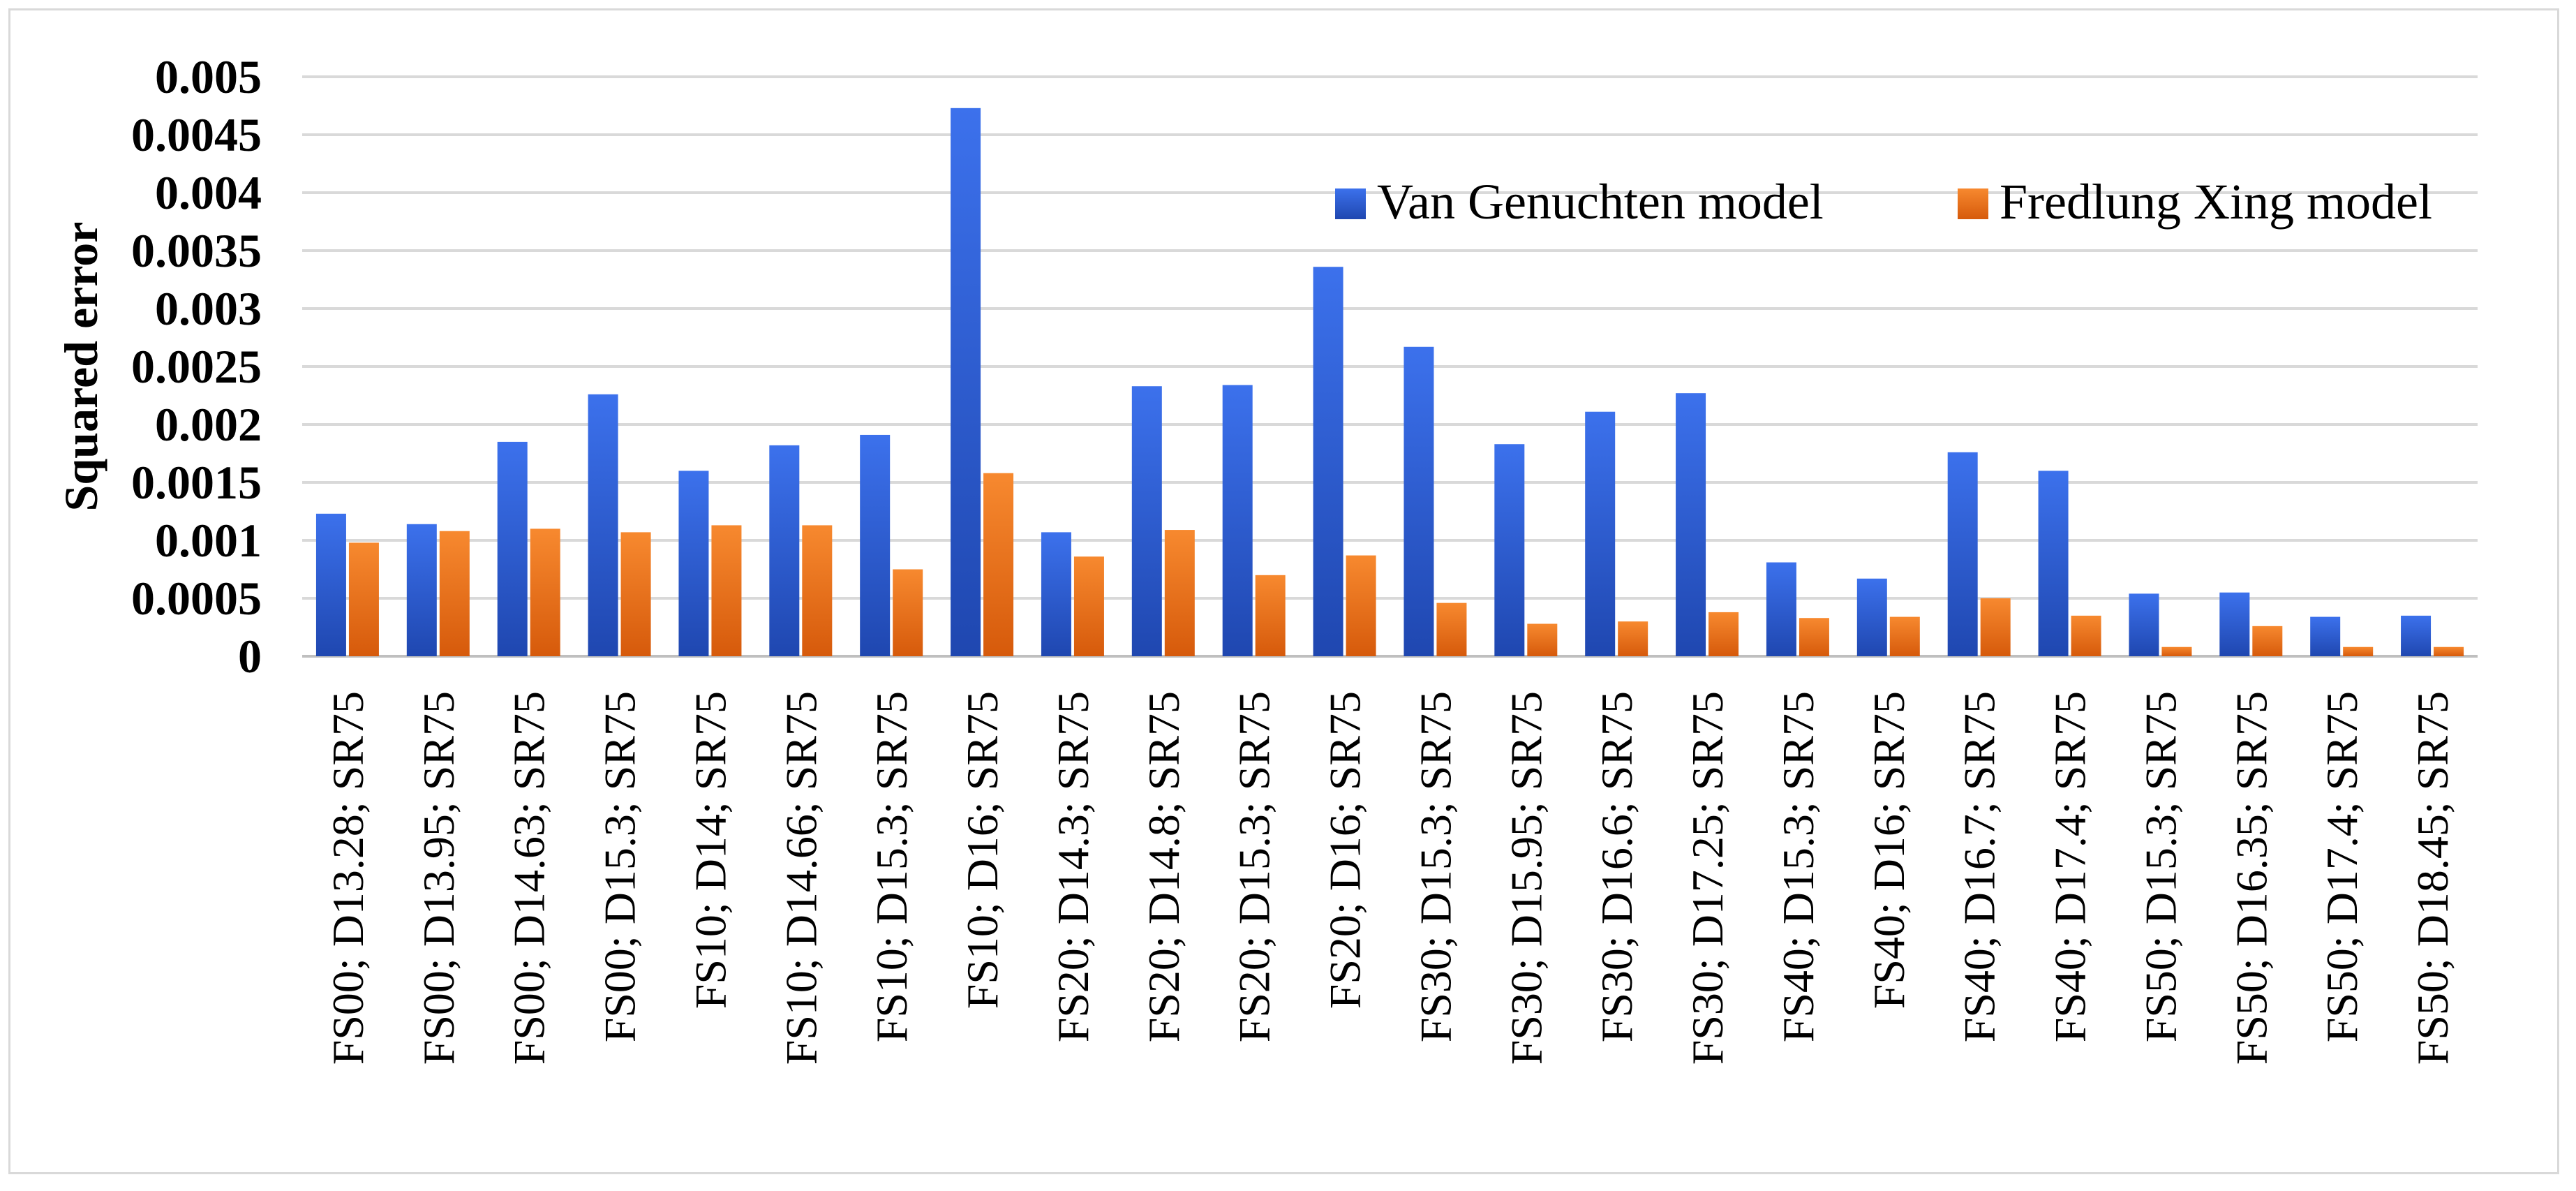 The height and width of the screenshot is (1191, 2576). I want to click on y-tick-label: 0.0025, so click(197, 366).